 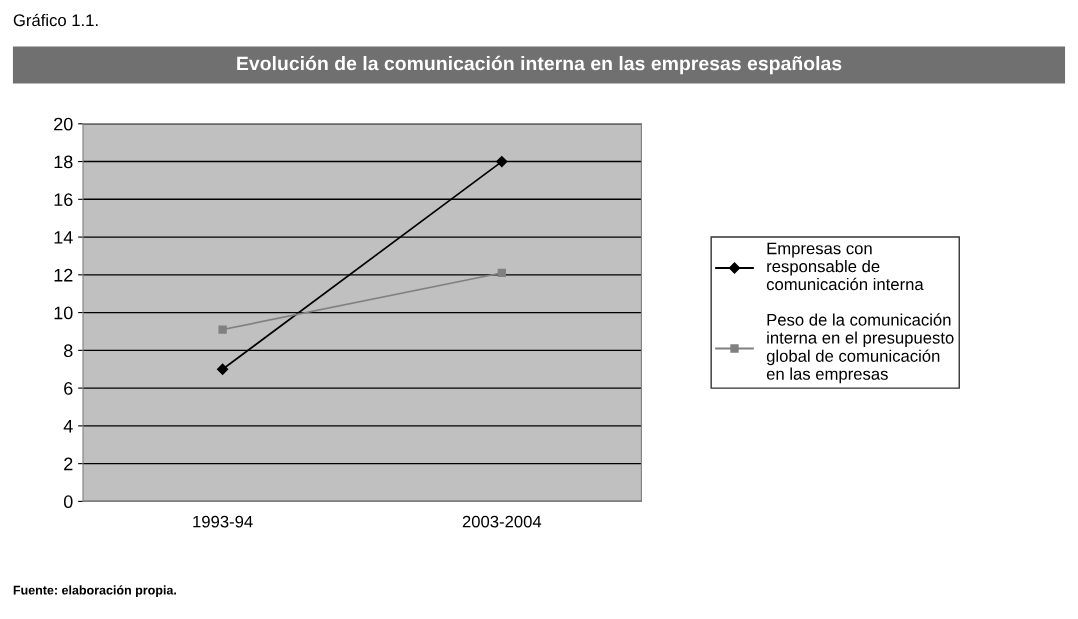 What do you see at coordinates (63, 275) in the screenshot?
I see `y-tick-label: 12` at bounding box center [63, 275].